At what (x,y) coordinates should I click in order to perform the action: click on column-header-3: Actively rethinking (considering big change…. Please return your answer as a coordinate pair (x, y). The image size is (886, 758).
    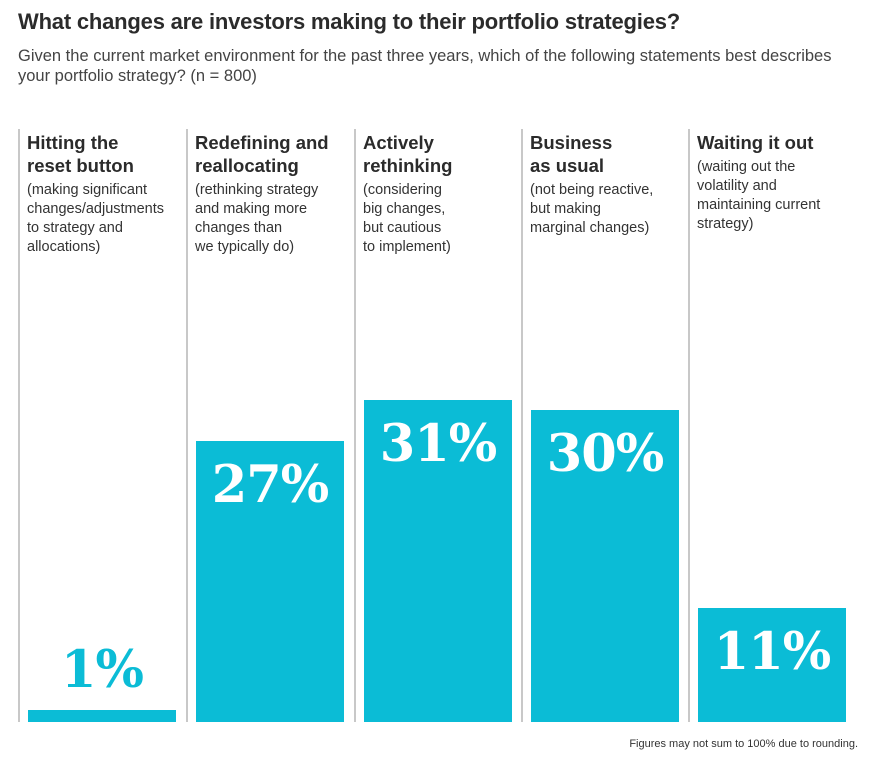
    Looking at the image, I should click on (443, 194).